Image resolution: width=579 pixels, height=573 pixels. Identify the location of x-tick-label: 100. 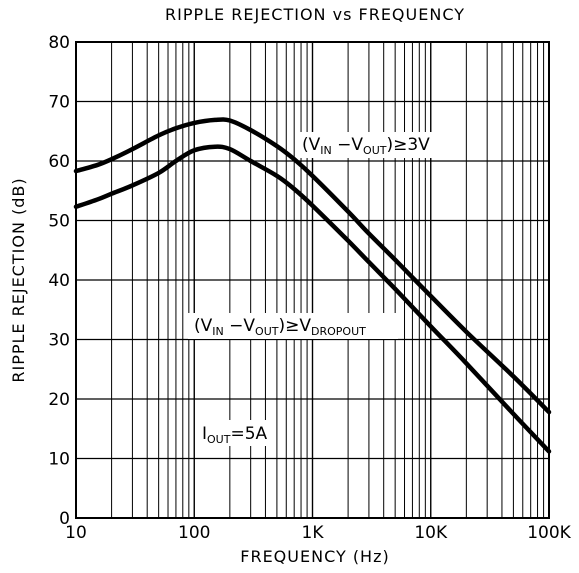
(194, 533).